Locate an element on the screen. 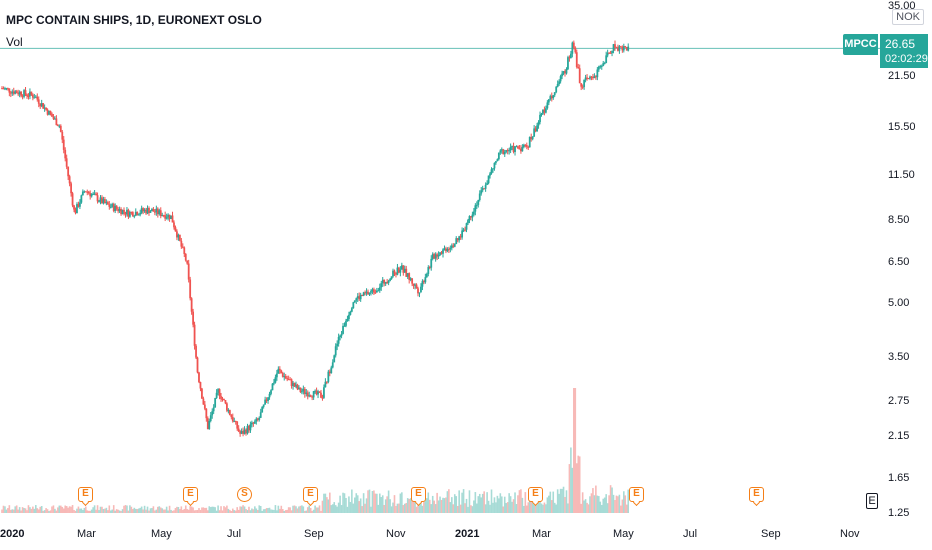 The width and height of the screenshot is (932, 550). edge-event-icon: E is located at coordinates (872, 501).